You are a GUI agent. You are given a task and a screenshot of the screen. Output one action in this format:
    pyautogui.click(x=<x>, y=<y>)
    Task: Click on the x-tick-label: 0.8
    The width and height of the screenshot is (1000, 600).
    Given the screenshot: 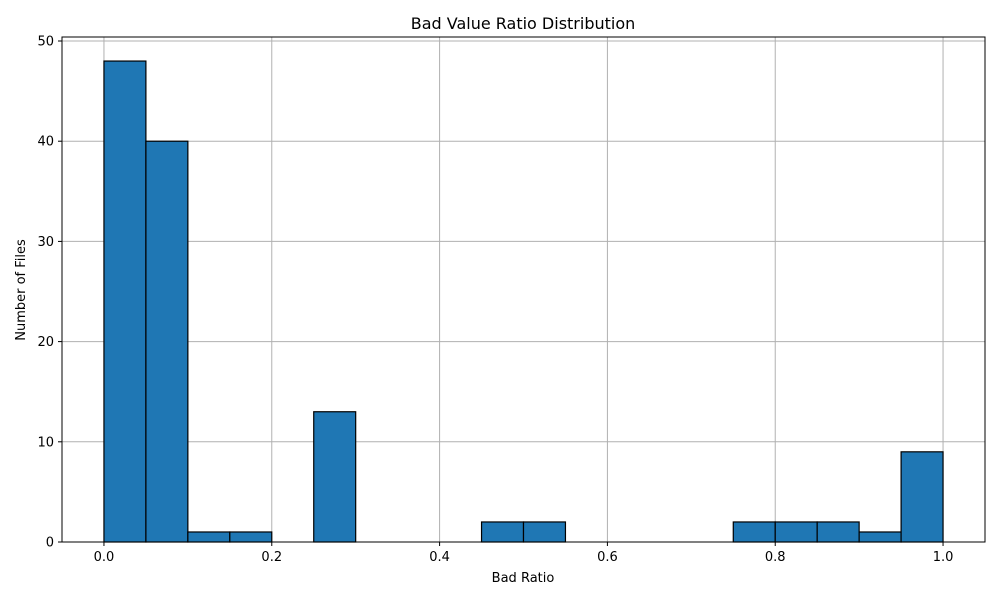 What is the action you would take?
    pyautogui.click(x=775, y=557)
    